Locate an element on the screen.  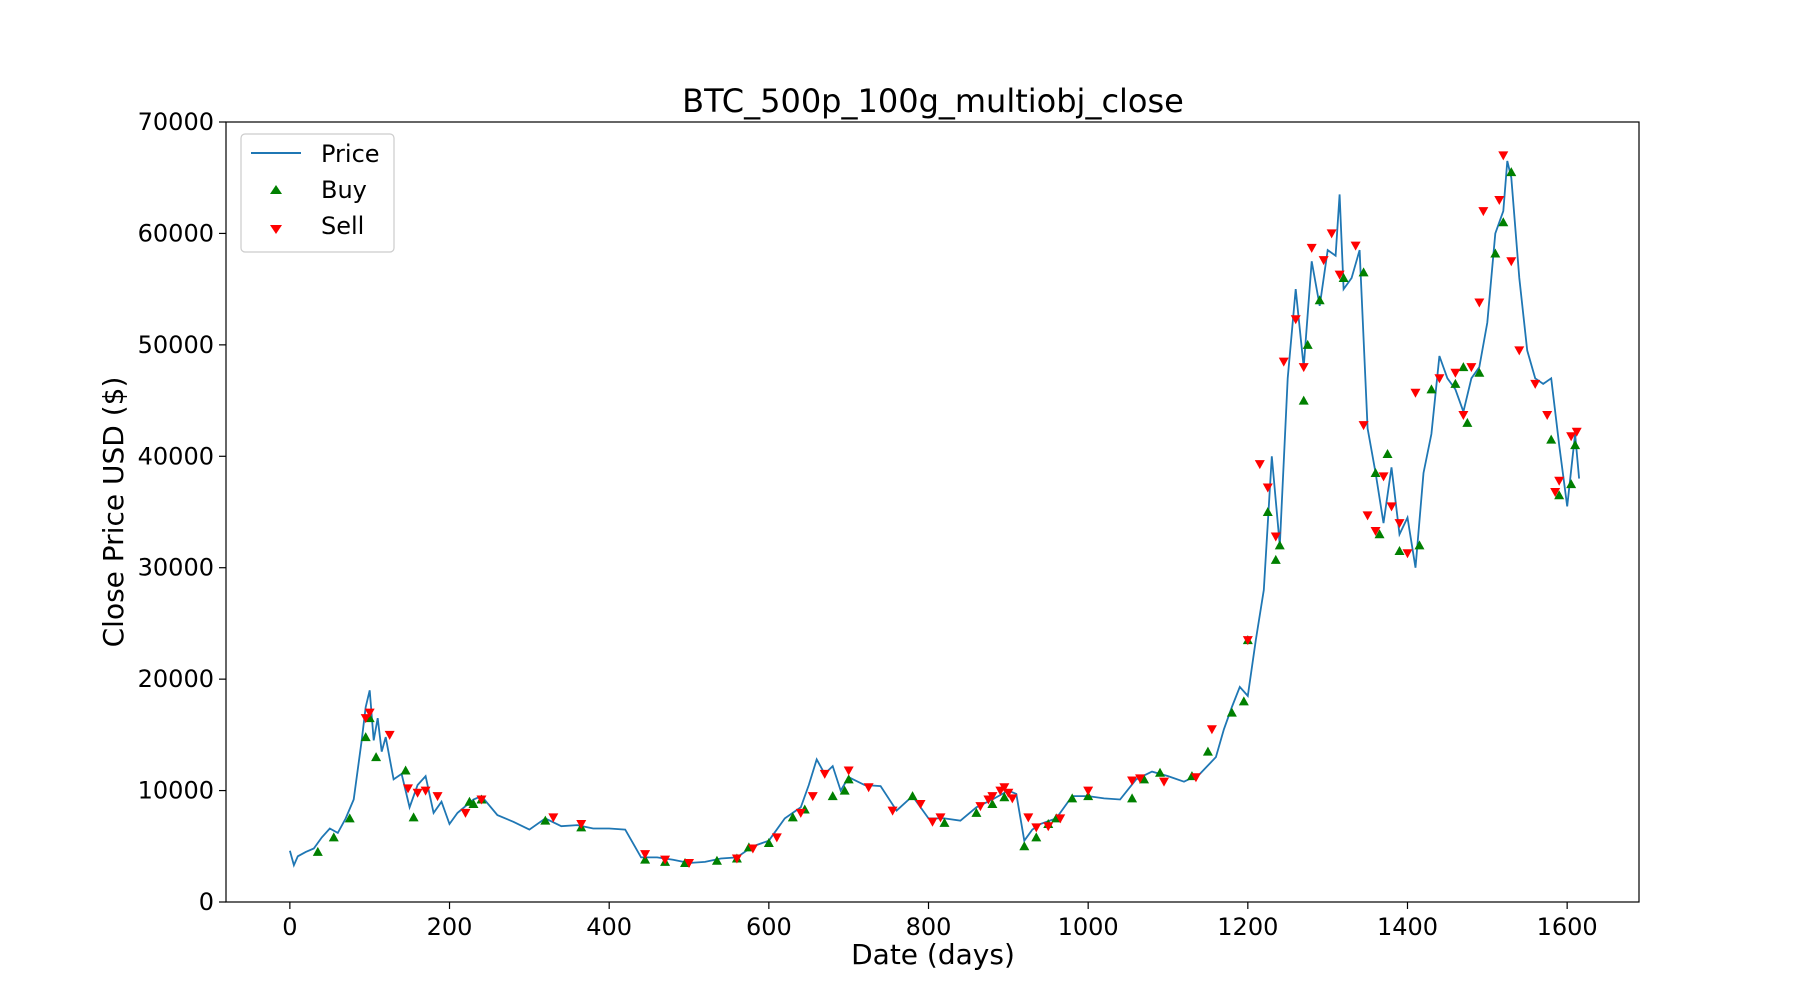
legend-buy-swatch is located at coordinates (276, 189).